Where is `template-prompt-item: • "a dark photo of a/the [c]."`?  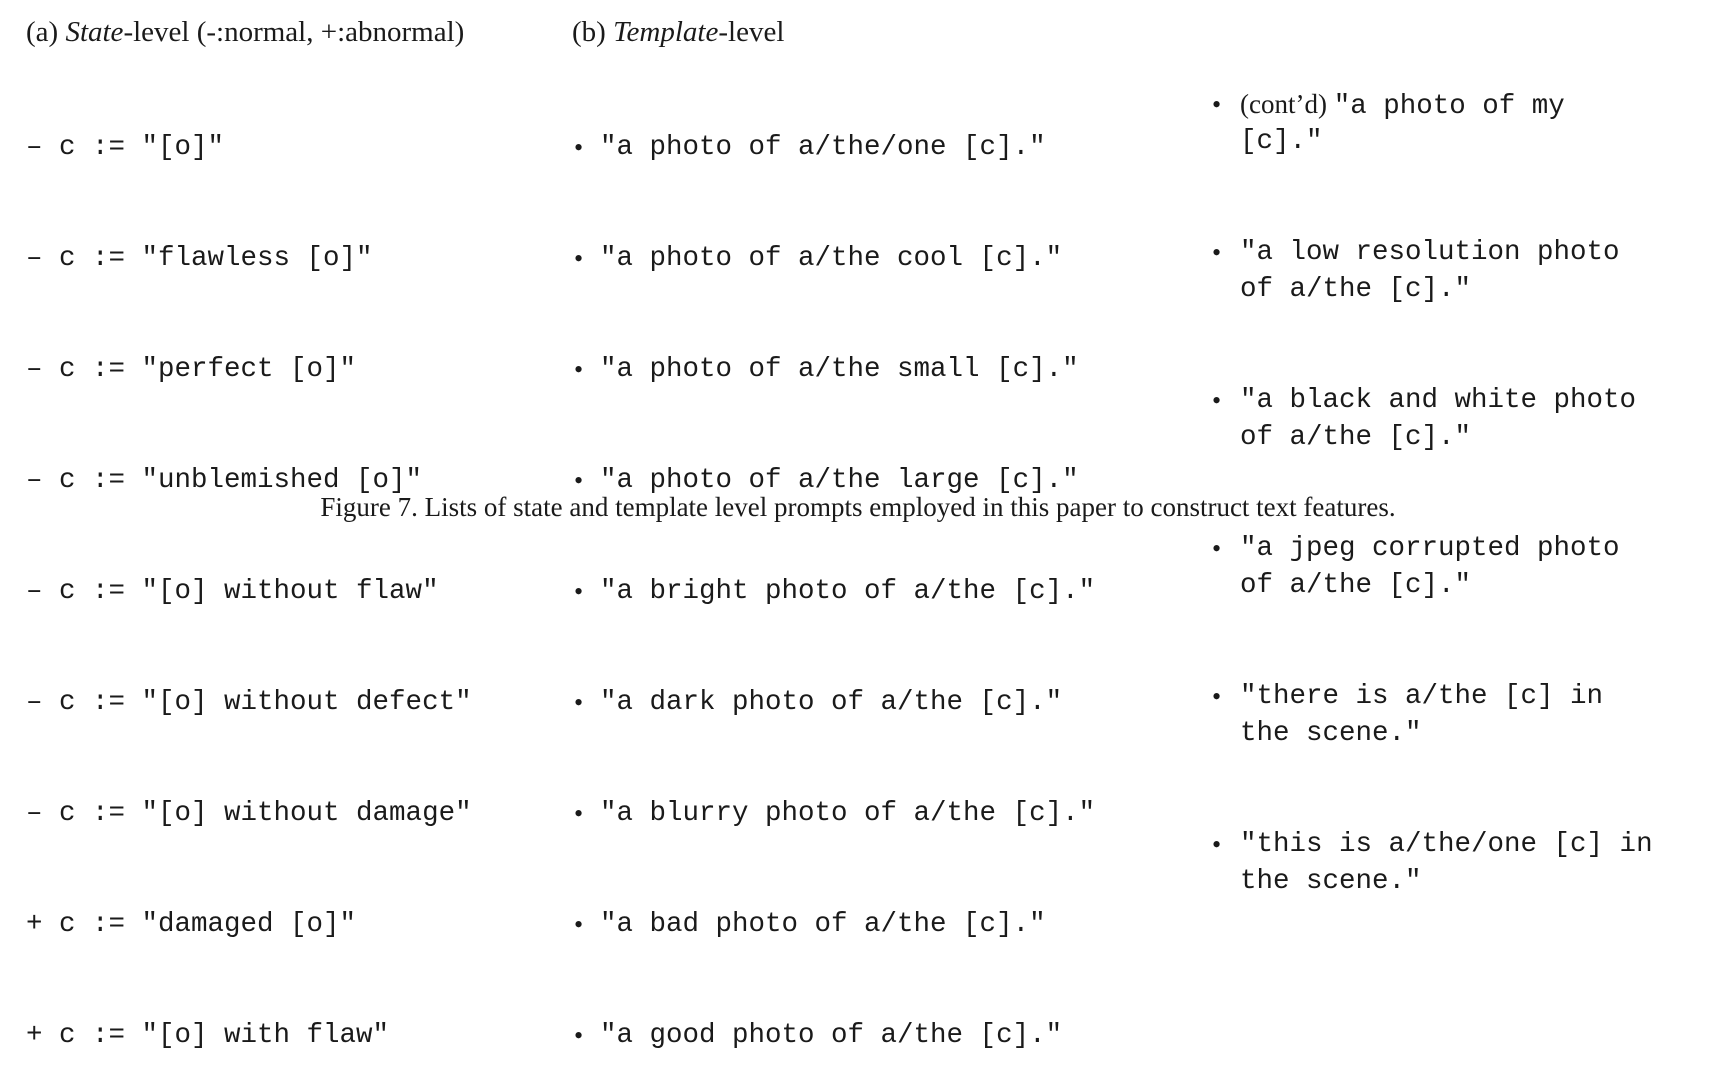
template-prompt-item: • "a dark photo of a/the [c]." is located at coordinates (882, 702).